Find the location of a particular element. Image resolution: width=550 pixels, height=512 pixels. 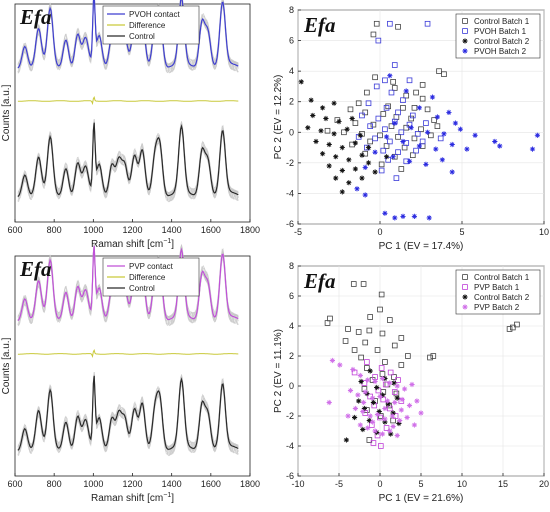

y-axis-label: Counts [a.u.] is located at coordinates (6, 365).